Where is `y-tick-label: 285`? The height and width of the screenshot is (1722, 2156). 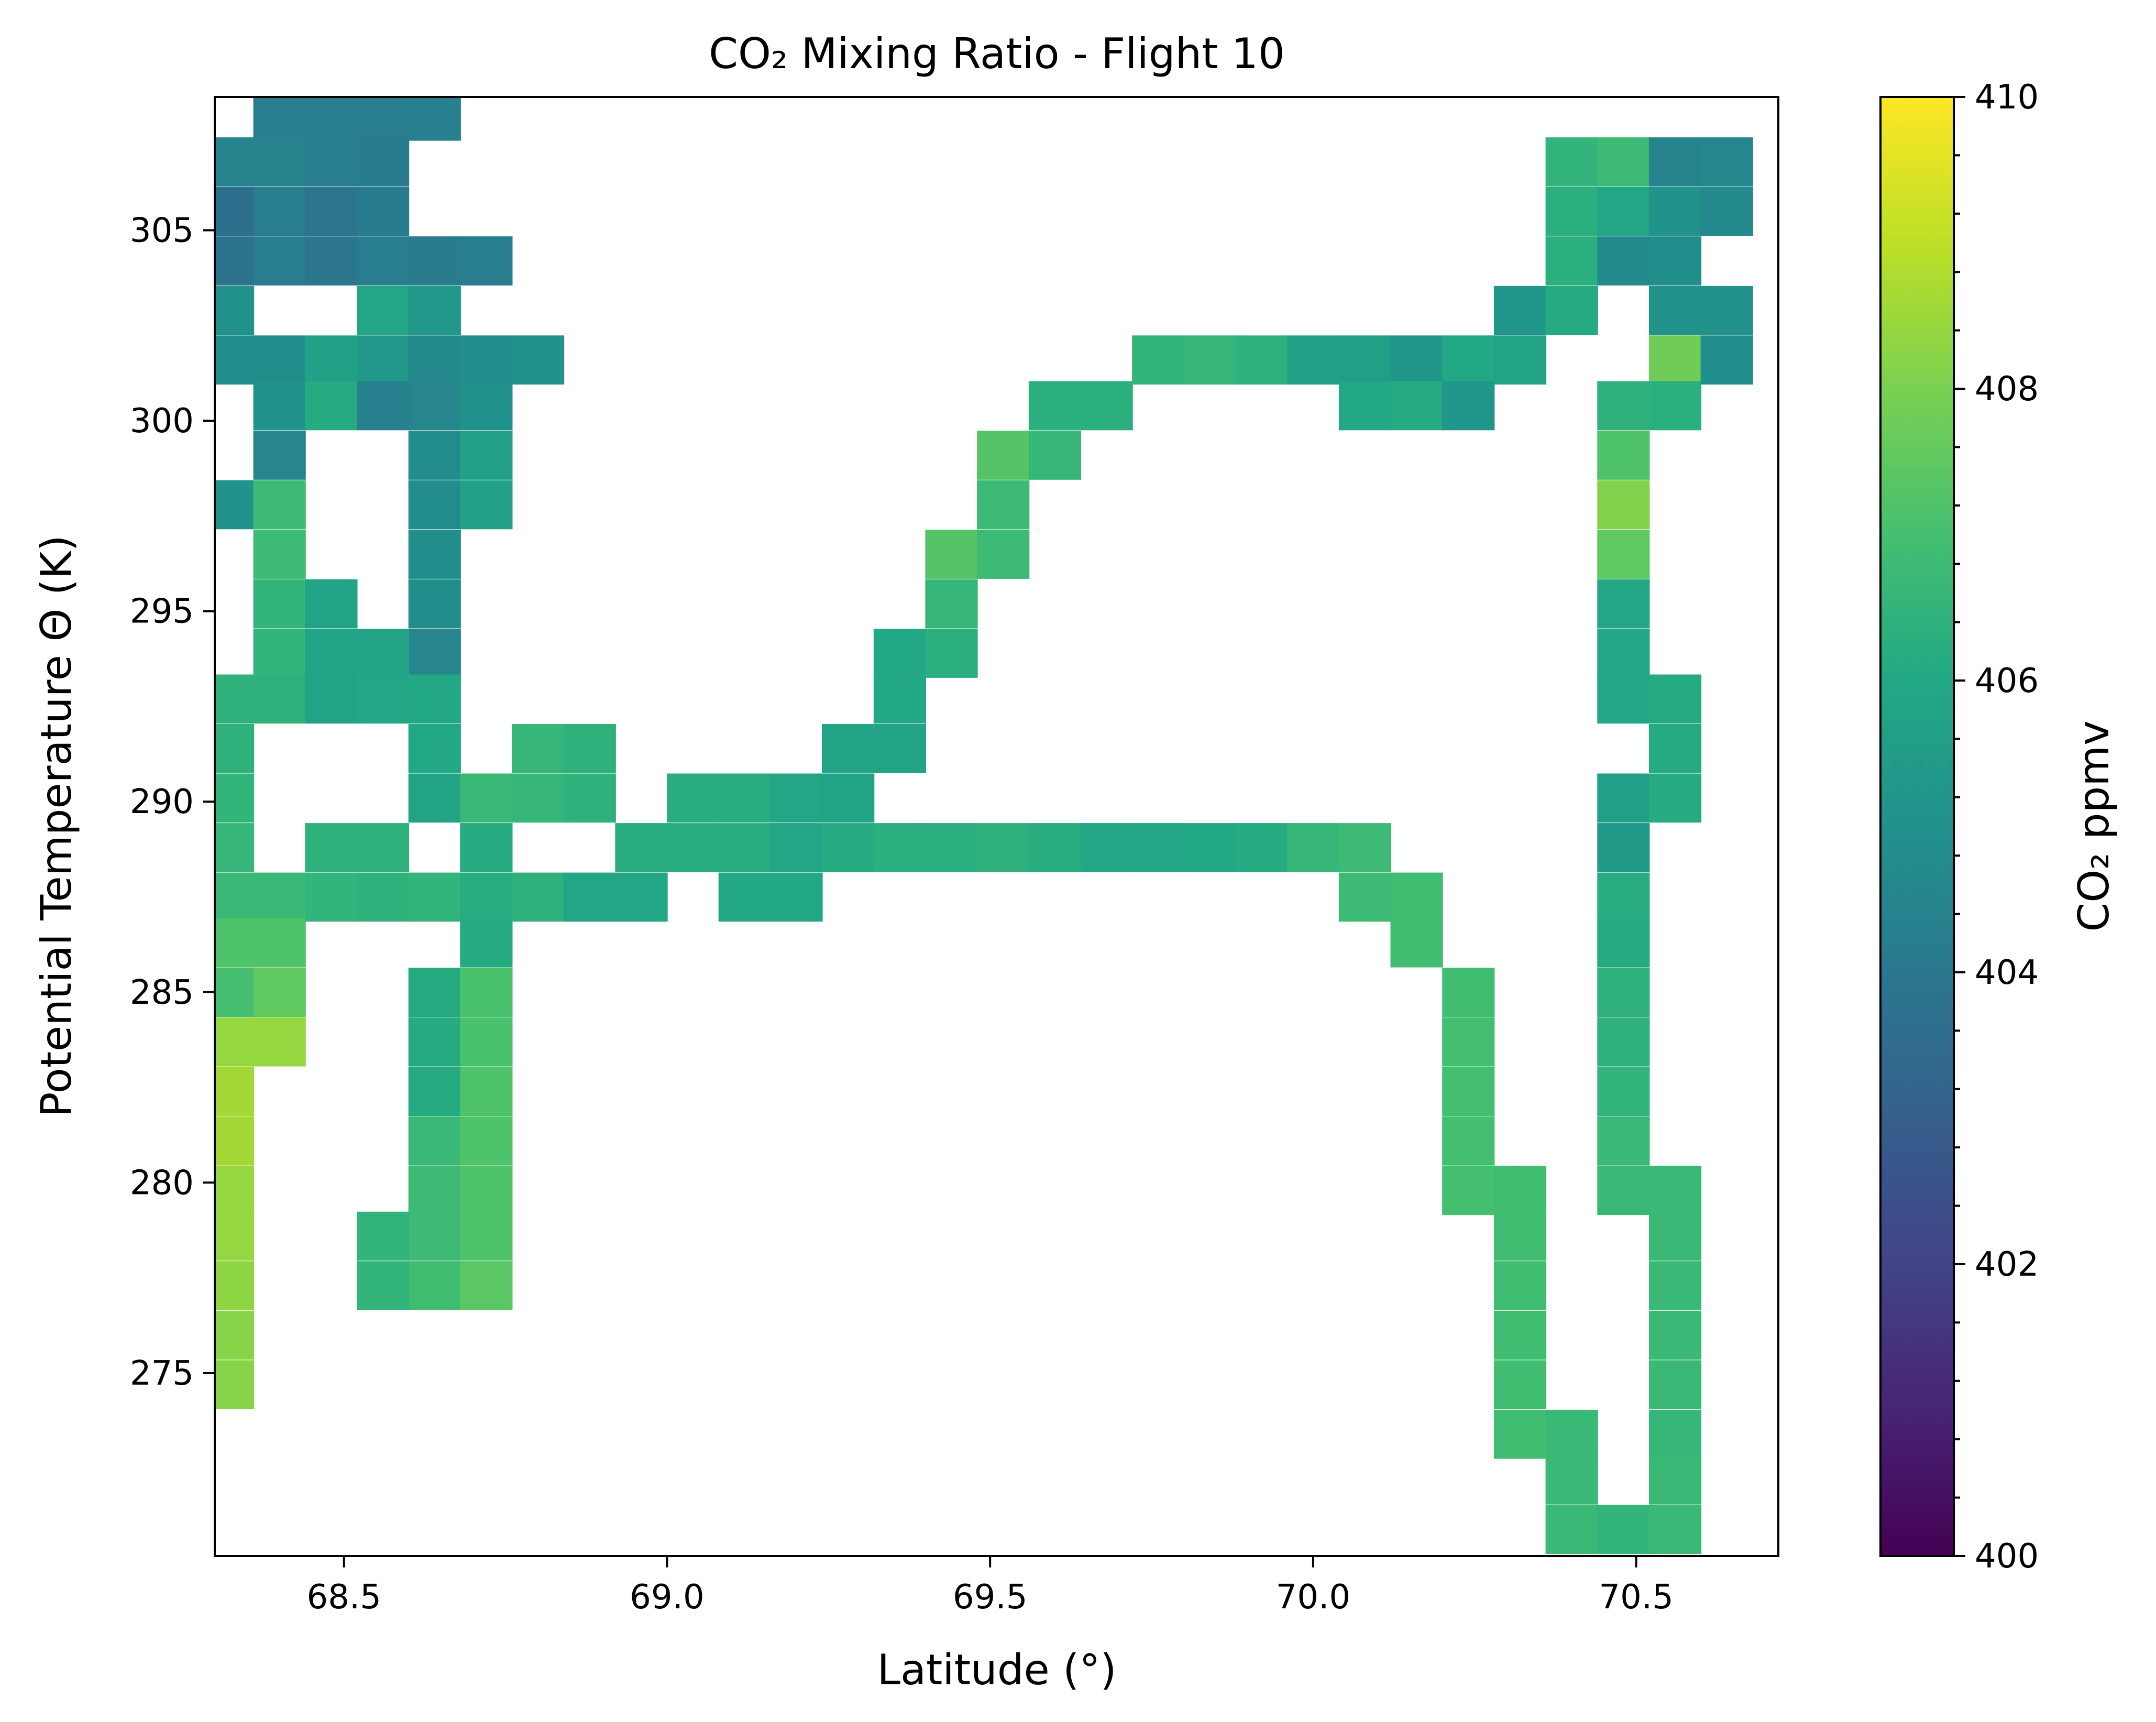 y-tick-label: 285 is located at coordinates (162, 992).